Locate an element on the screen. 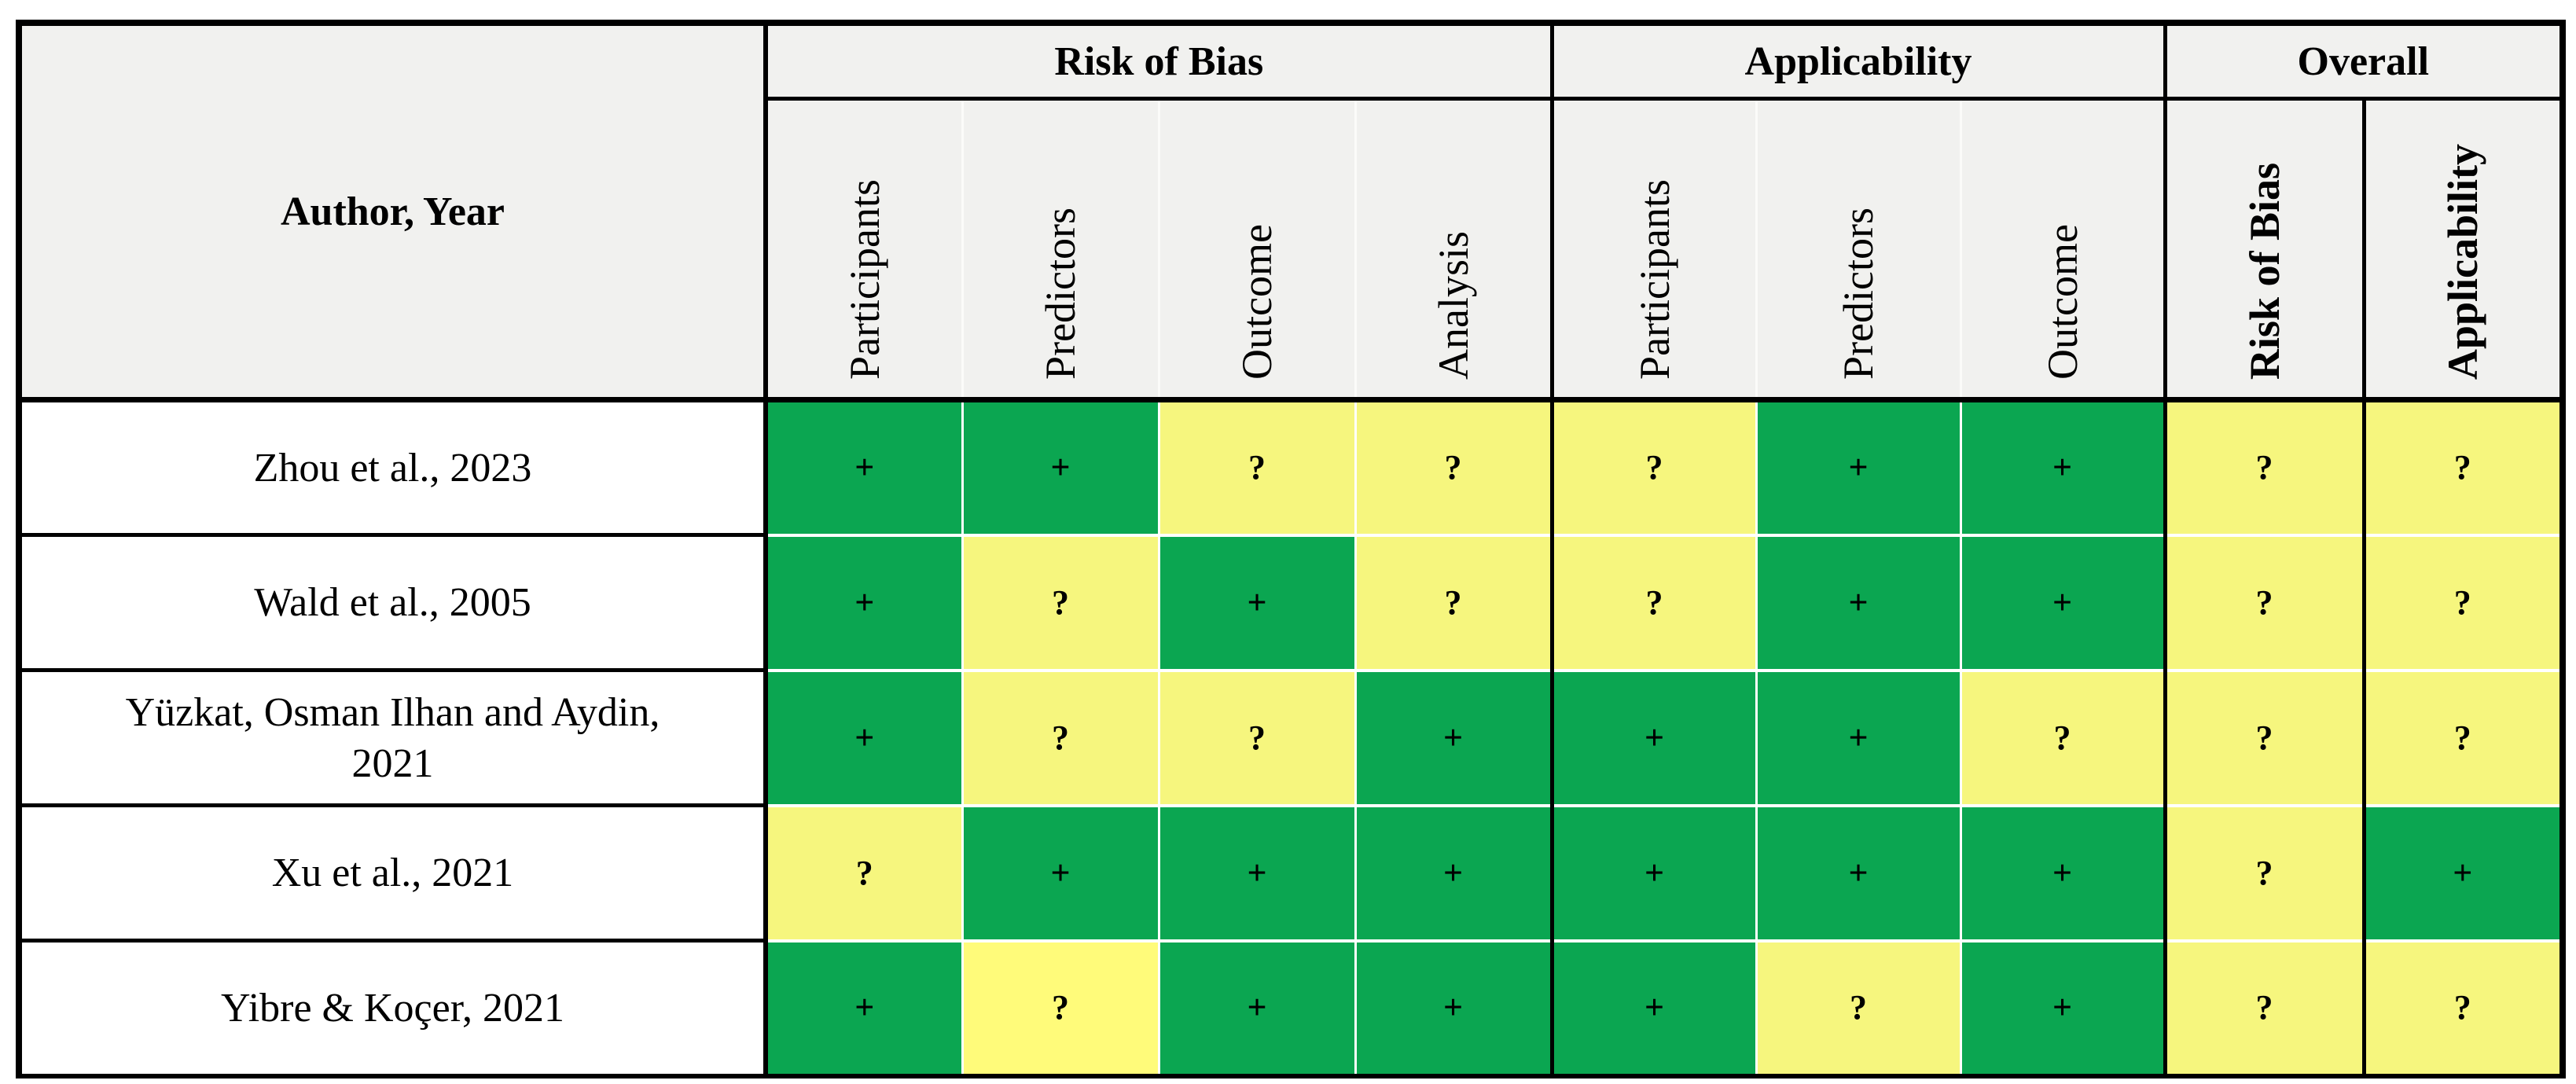  col-rob-predictors: Predictors is located at coordinates (1060, 250).